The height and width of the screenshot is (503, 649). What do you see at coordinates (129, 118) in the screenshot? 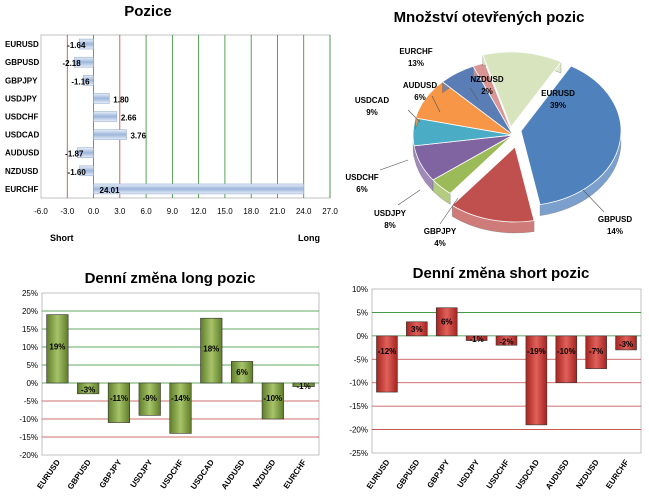
I see `positions-data-label: 2.66` at bounding box center [129, 118].